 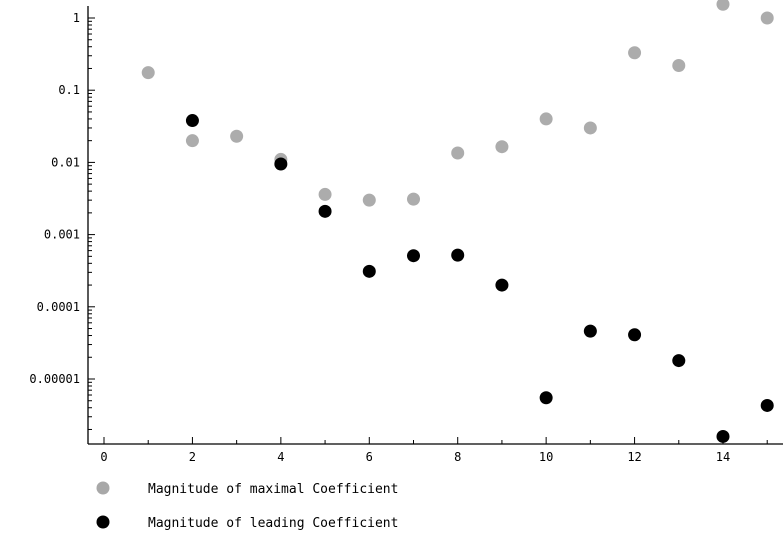 What do you see at coordinates (634, 457) in the screenshot?
I see `x-tick-label: 12` at bounding box center [634, 457].